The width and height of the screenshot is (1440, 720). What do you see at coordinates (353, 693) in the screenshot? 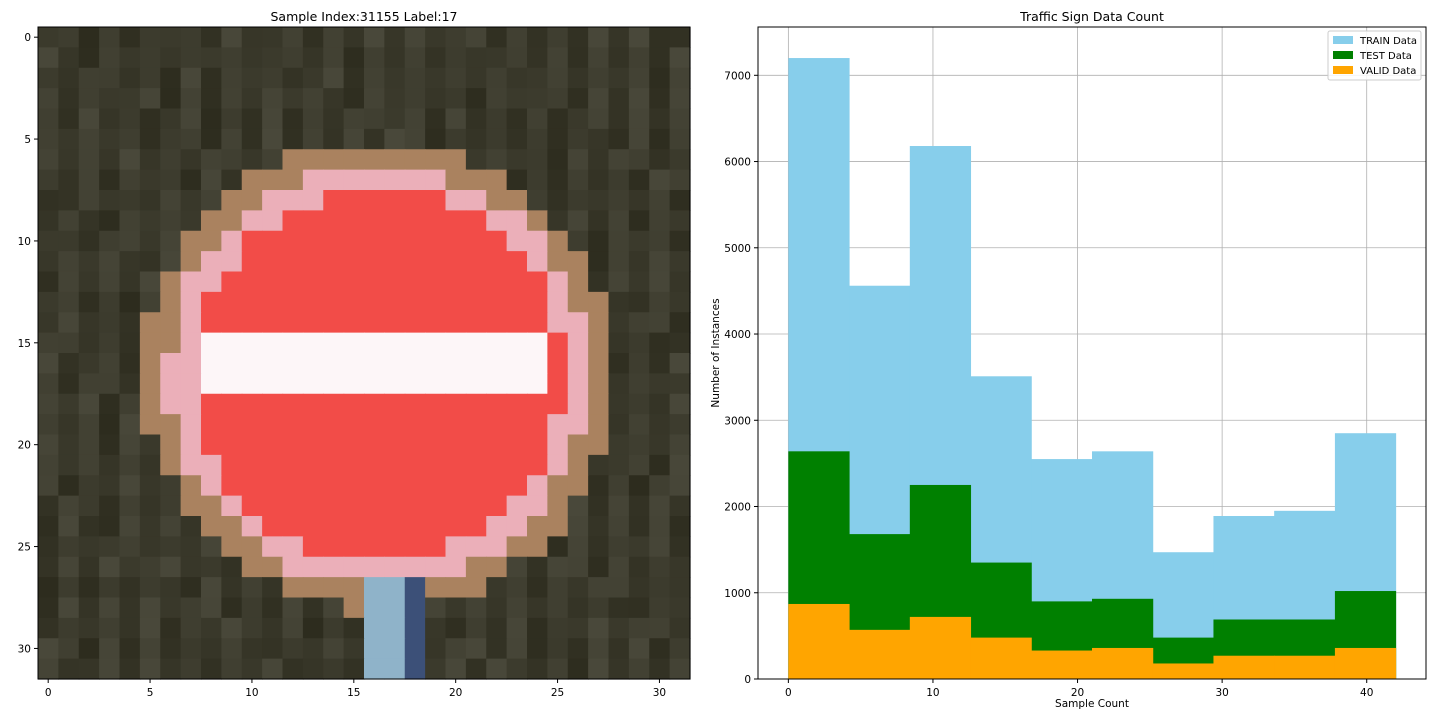
I see `x-tick-label: 15` at bounding box center [353, 693].